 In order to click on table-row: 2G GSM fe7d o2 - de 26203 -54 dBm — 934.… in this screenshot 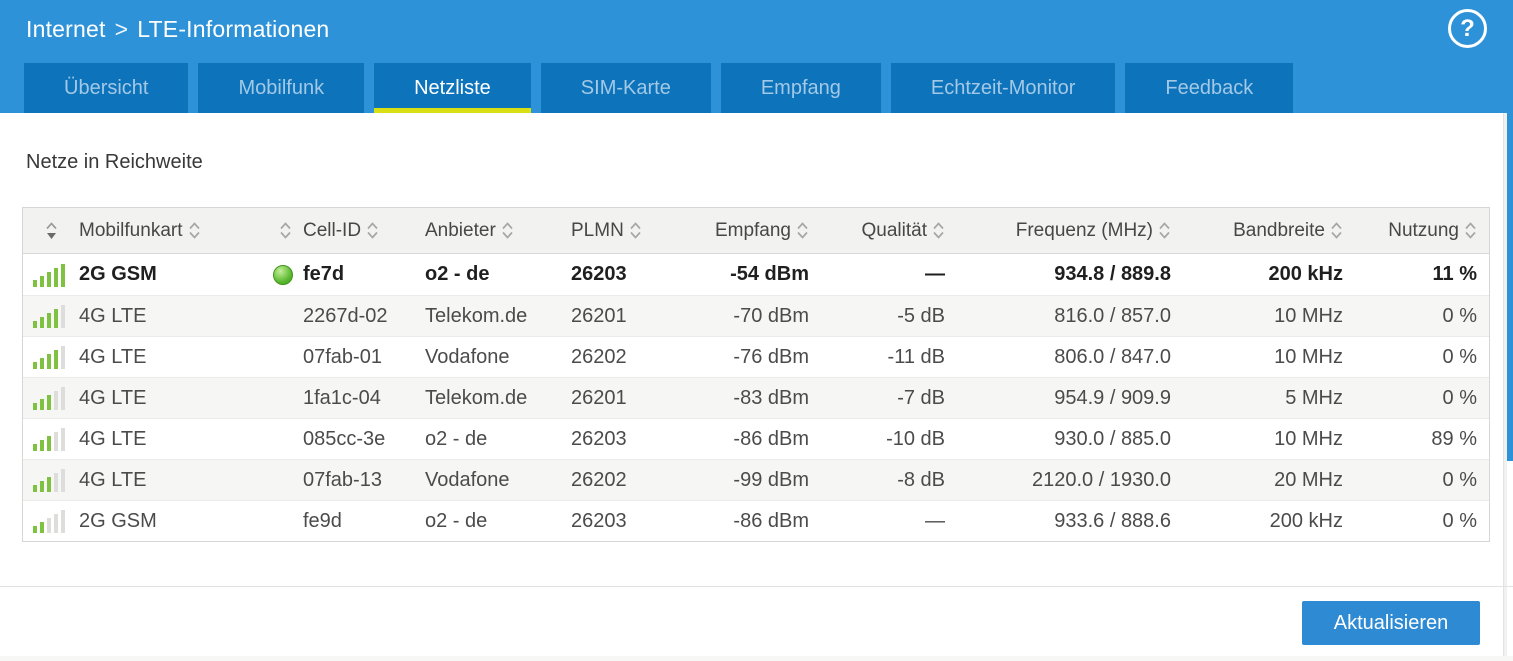, I will do `click(756, 274)`.